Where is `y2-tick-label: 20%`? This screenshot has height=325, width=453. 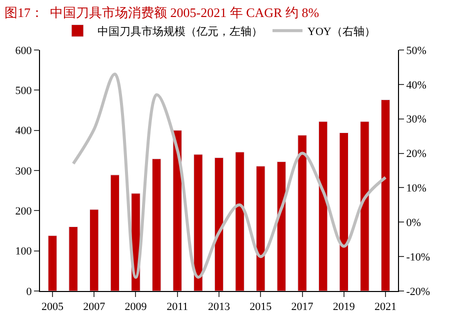 y2-tick-label: 20% is located at coordinates (416, 154).